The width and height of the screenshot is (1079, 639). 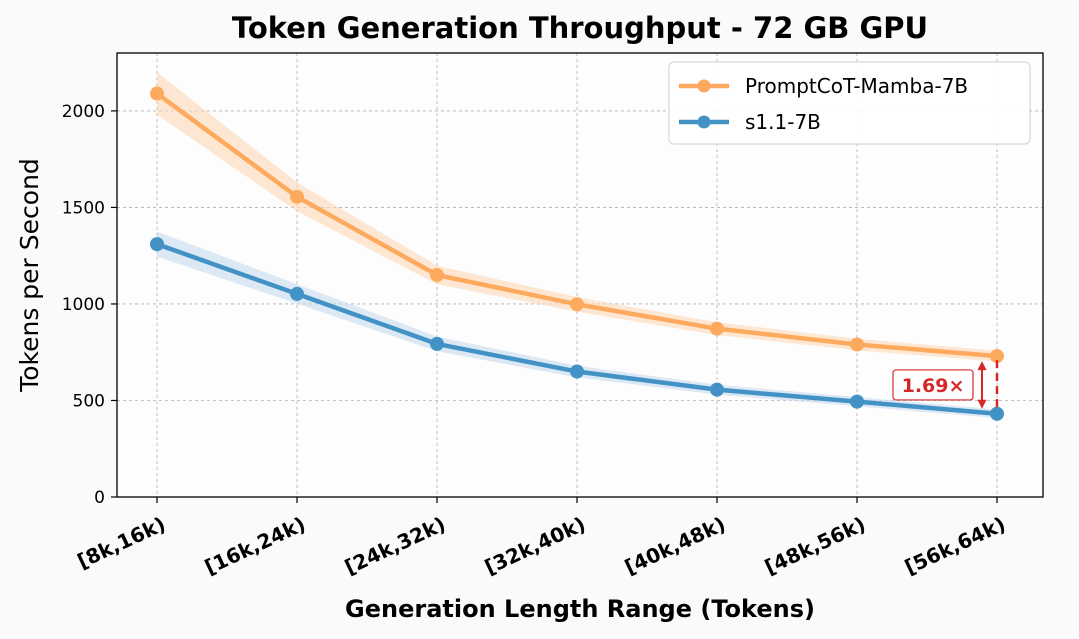 What do you see at coordinates (89, 401) in the screenshot?
I see `y-tick-label: 500` at bounding box center [89, 401].